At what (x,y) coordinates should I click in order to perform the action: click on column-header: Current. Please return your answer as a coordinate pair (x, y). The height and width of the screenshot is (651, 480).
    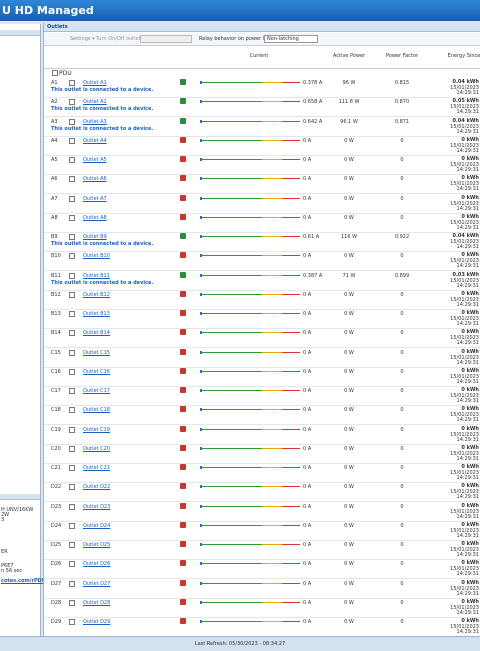
    Looking at the image, I should click on (259, 56).